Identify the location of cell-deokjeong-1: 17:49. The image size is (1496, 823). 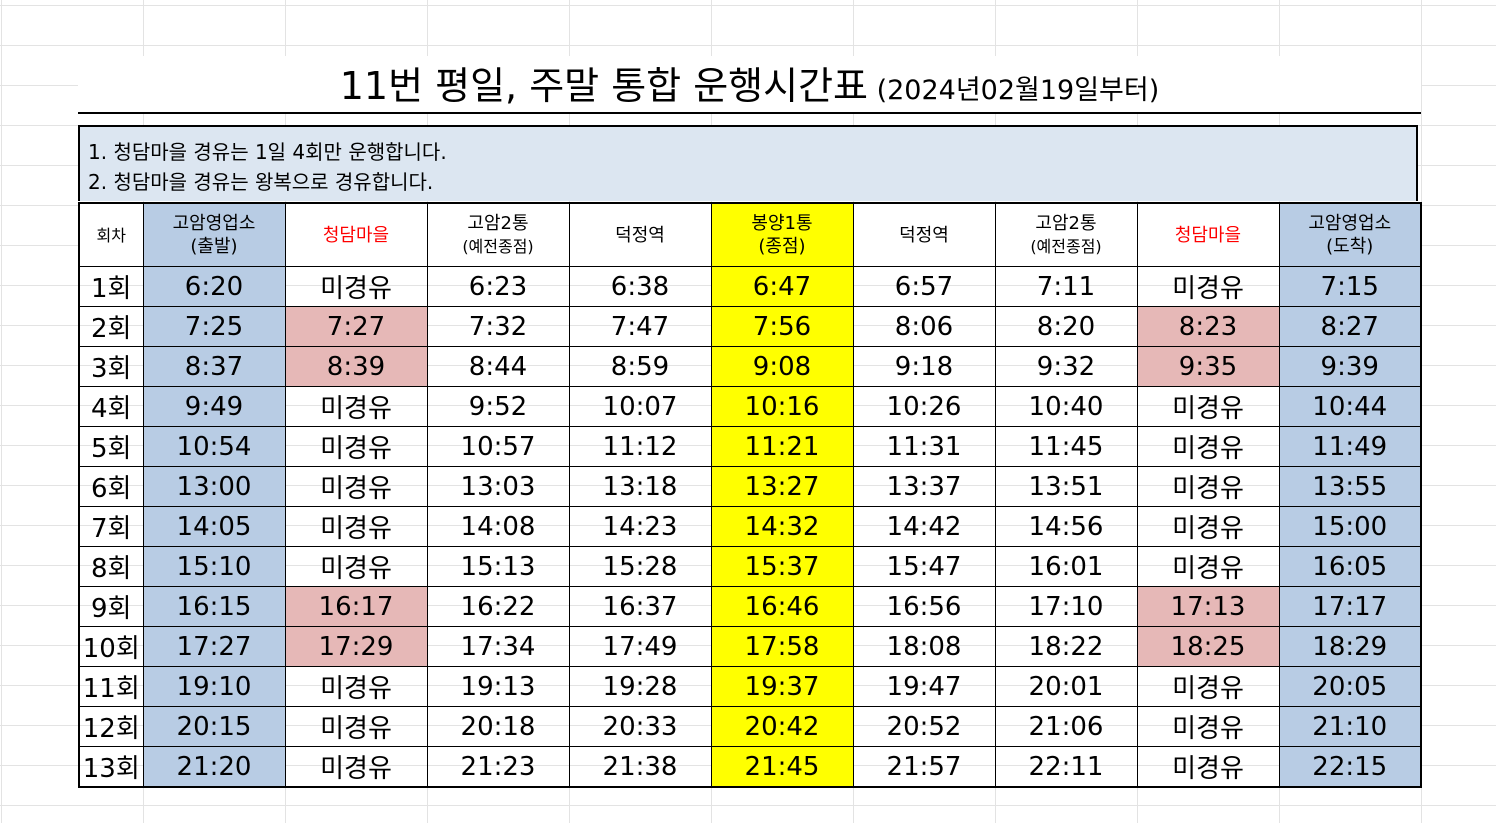
(640, 646).